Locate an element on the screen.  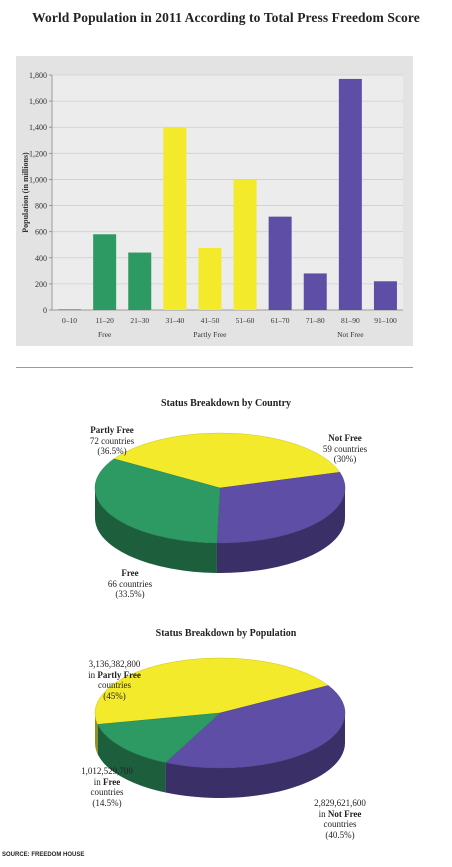
pie-country-label-not-free: Not Free 59 countries (30%) is located at coordinates (345, 449).